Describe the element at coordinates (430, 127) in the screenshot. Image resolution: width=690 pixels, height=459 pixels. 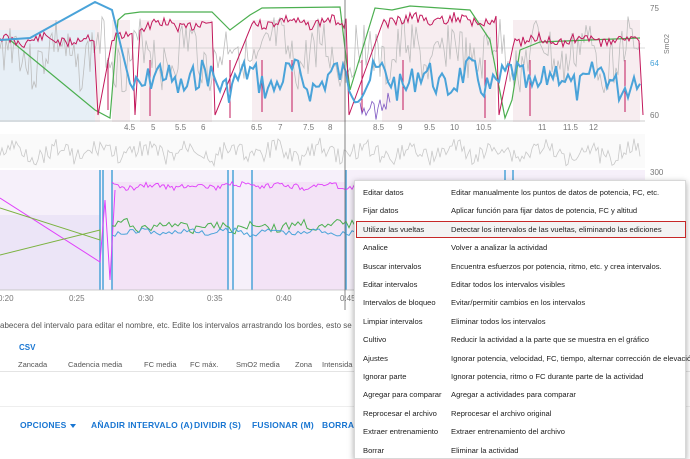
I see `top-x-tick: 9.5` at that location.